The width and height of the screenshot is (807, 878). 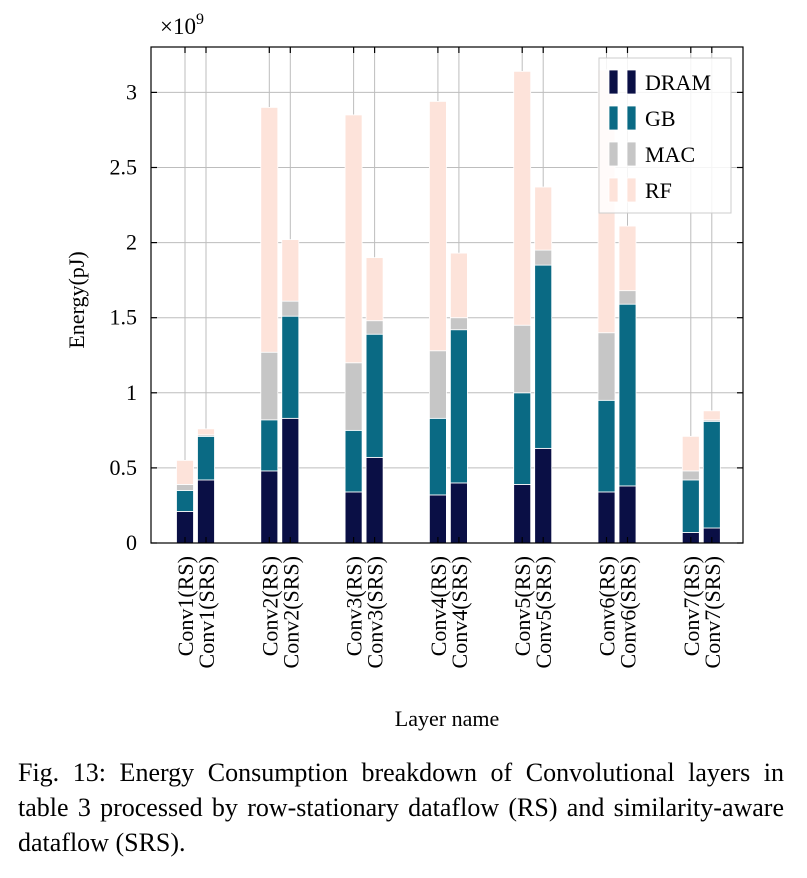 What do you see at coordinates (658, 190) in the screenshot?
I see `legend-label: RF` at bounding box center [658, 190].